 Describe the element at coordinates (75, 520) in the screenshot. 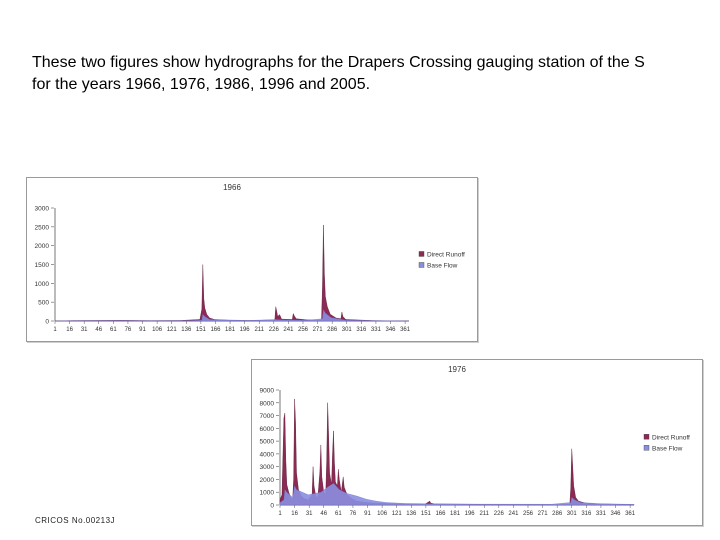

I see `cricos-footer: CRICOS No.00213J` at that location.